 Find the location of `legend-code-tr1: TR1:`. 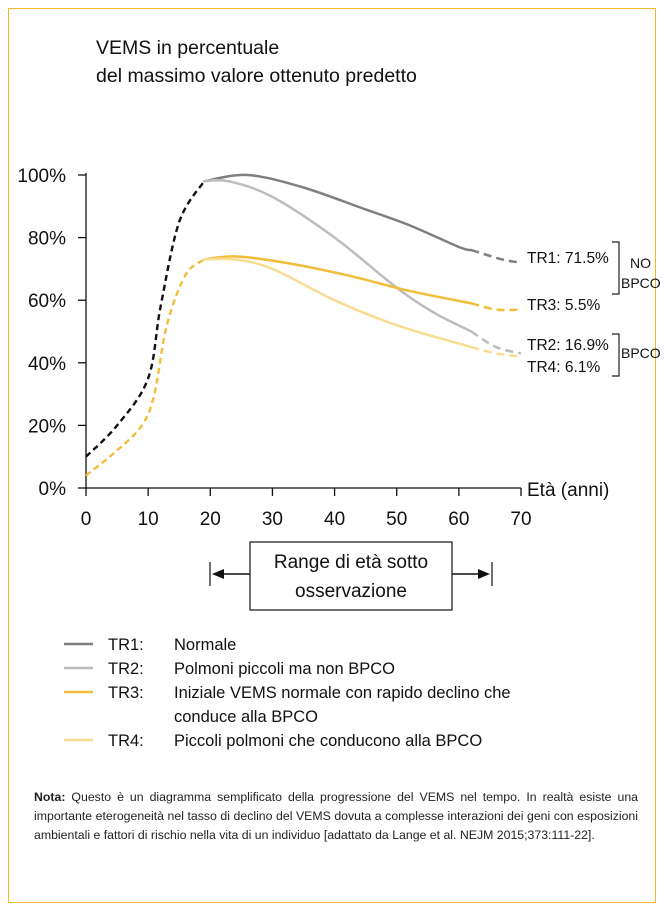

legend-code-tr1: TR1: is located at coordinates (126, 645).